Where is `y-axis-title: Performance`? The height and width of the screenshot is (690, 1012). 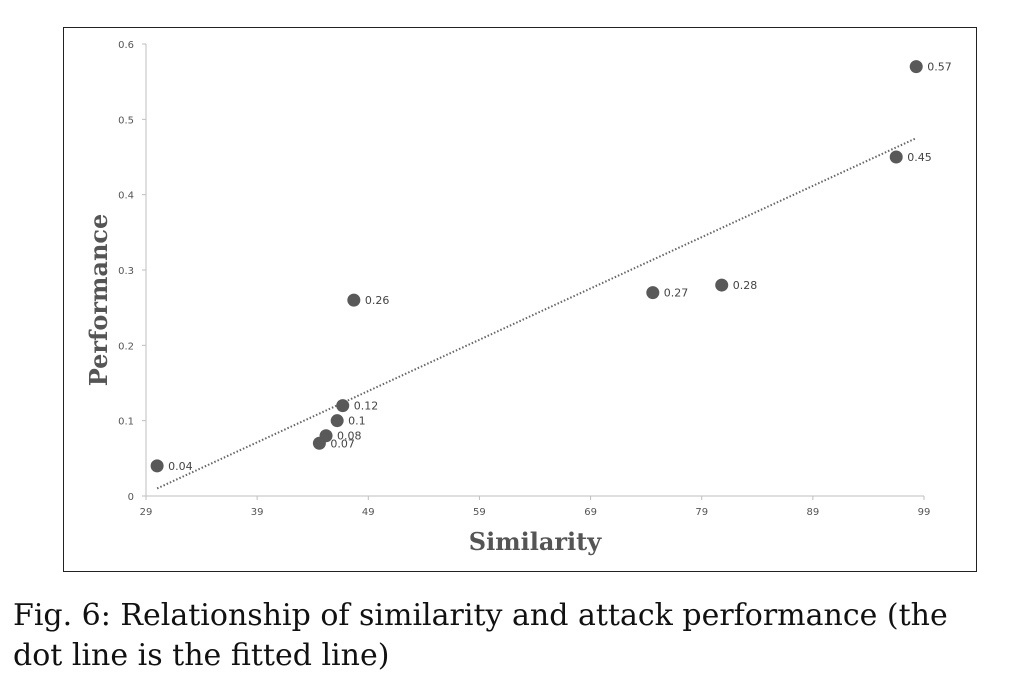
y-axis-title: Performance is located at coordinates (98, 300).